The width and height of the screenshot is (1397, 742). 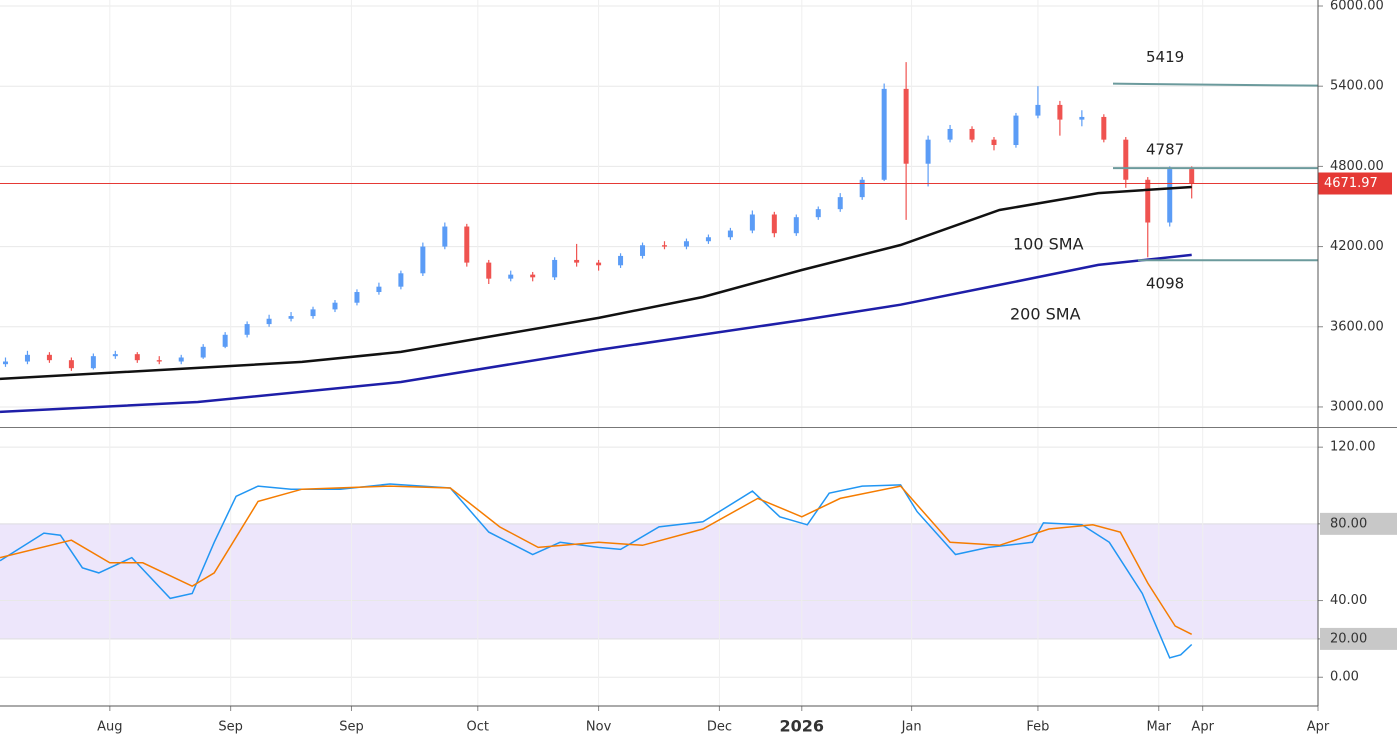 I want to click on x-tick-label: Oct, so click(x=478, y=727).